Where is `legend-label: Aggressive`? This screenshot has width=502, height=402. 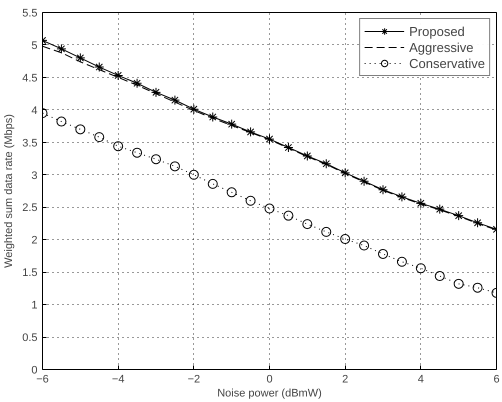 legend-label: Aggressive is located at coordinates (441, 47).